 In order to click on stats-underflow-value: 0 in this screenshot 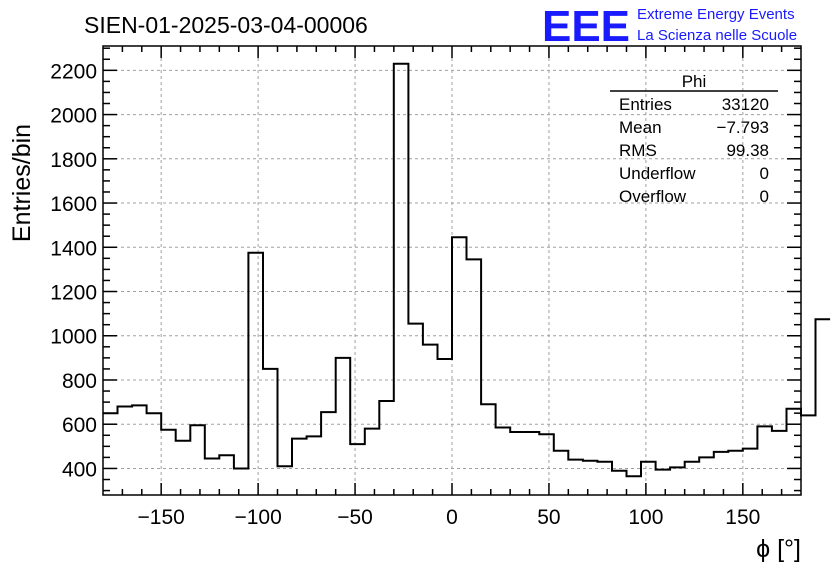, I will do `click(764, 173)`.